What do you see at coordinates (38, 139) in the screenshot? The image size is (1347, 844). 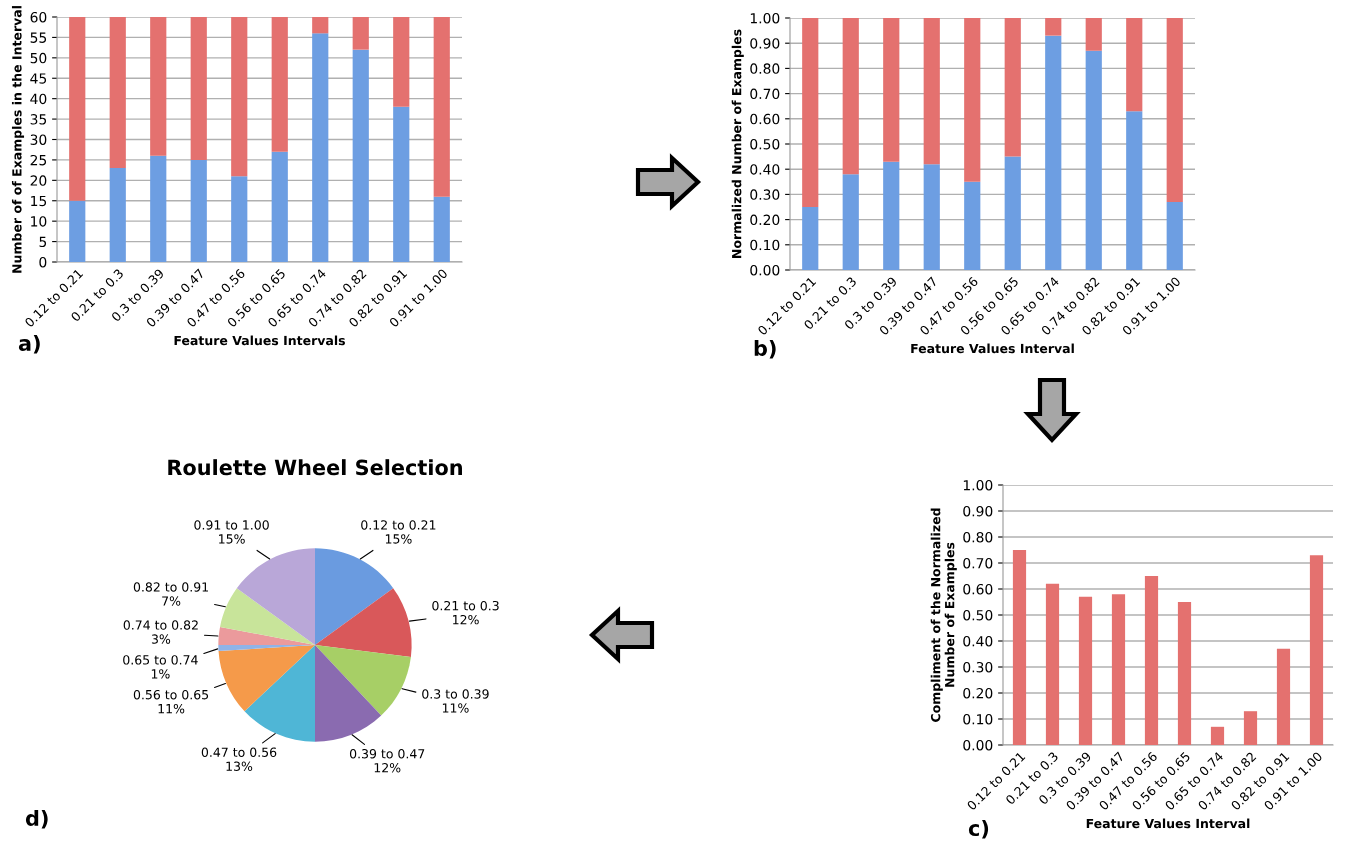 I see `y-tick-label: 30` at bounding box center [38, 139].